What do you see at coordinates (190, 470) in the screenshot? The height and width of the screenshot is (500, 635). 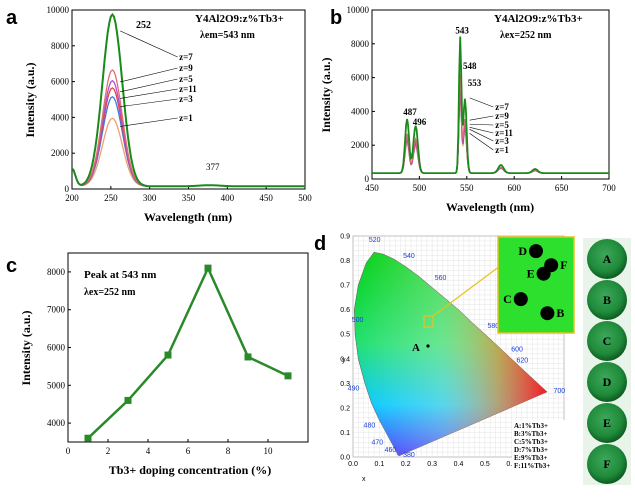 I see `xlabel-c: Tb3+ doping concentration (%)` at bounding box center [190, 470].